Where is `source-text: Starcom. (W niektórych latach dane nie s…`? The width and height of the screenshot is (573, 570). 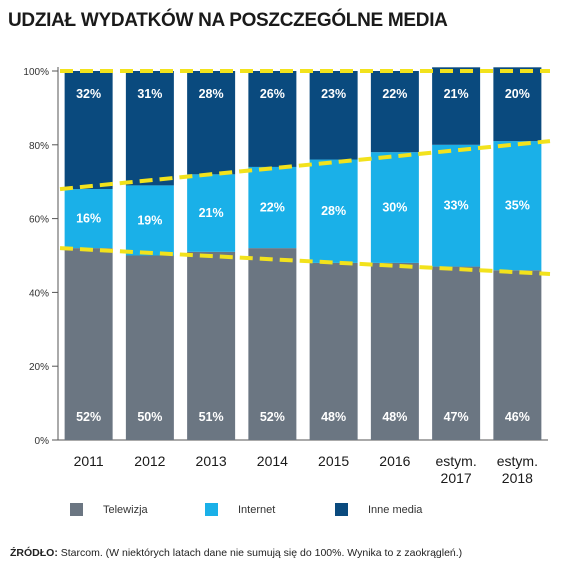 source-text: Starcom. (W niektórych latach dane nie s… is located at coordinates (260, 553).